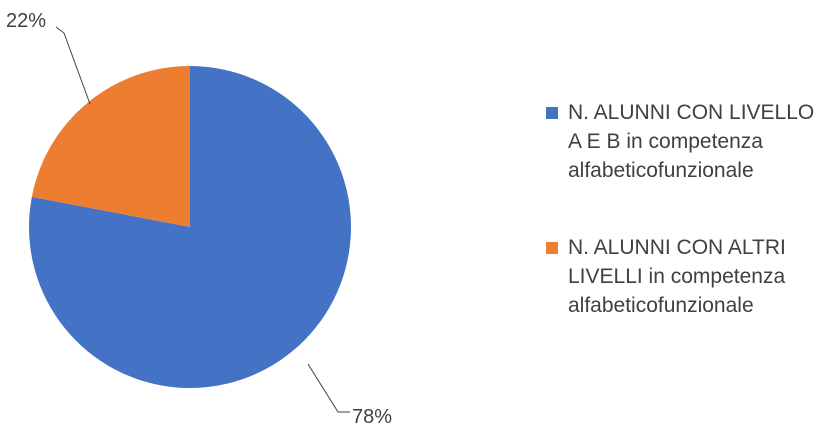 The width and height of the screenshot is (832, 428). What do you see at coordinates (552, 113) in the screenshot?
I see `legend-swatch-blue` at bounding box center [552, 113].